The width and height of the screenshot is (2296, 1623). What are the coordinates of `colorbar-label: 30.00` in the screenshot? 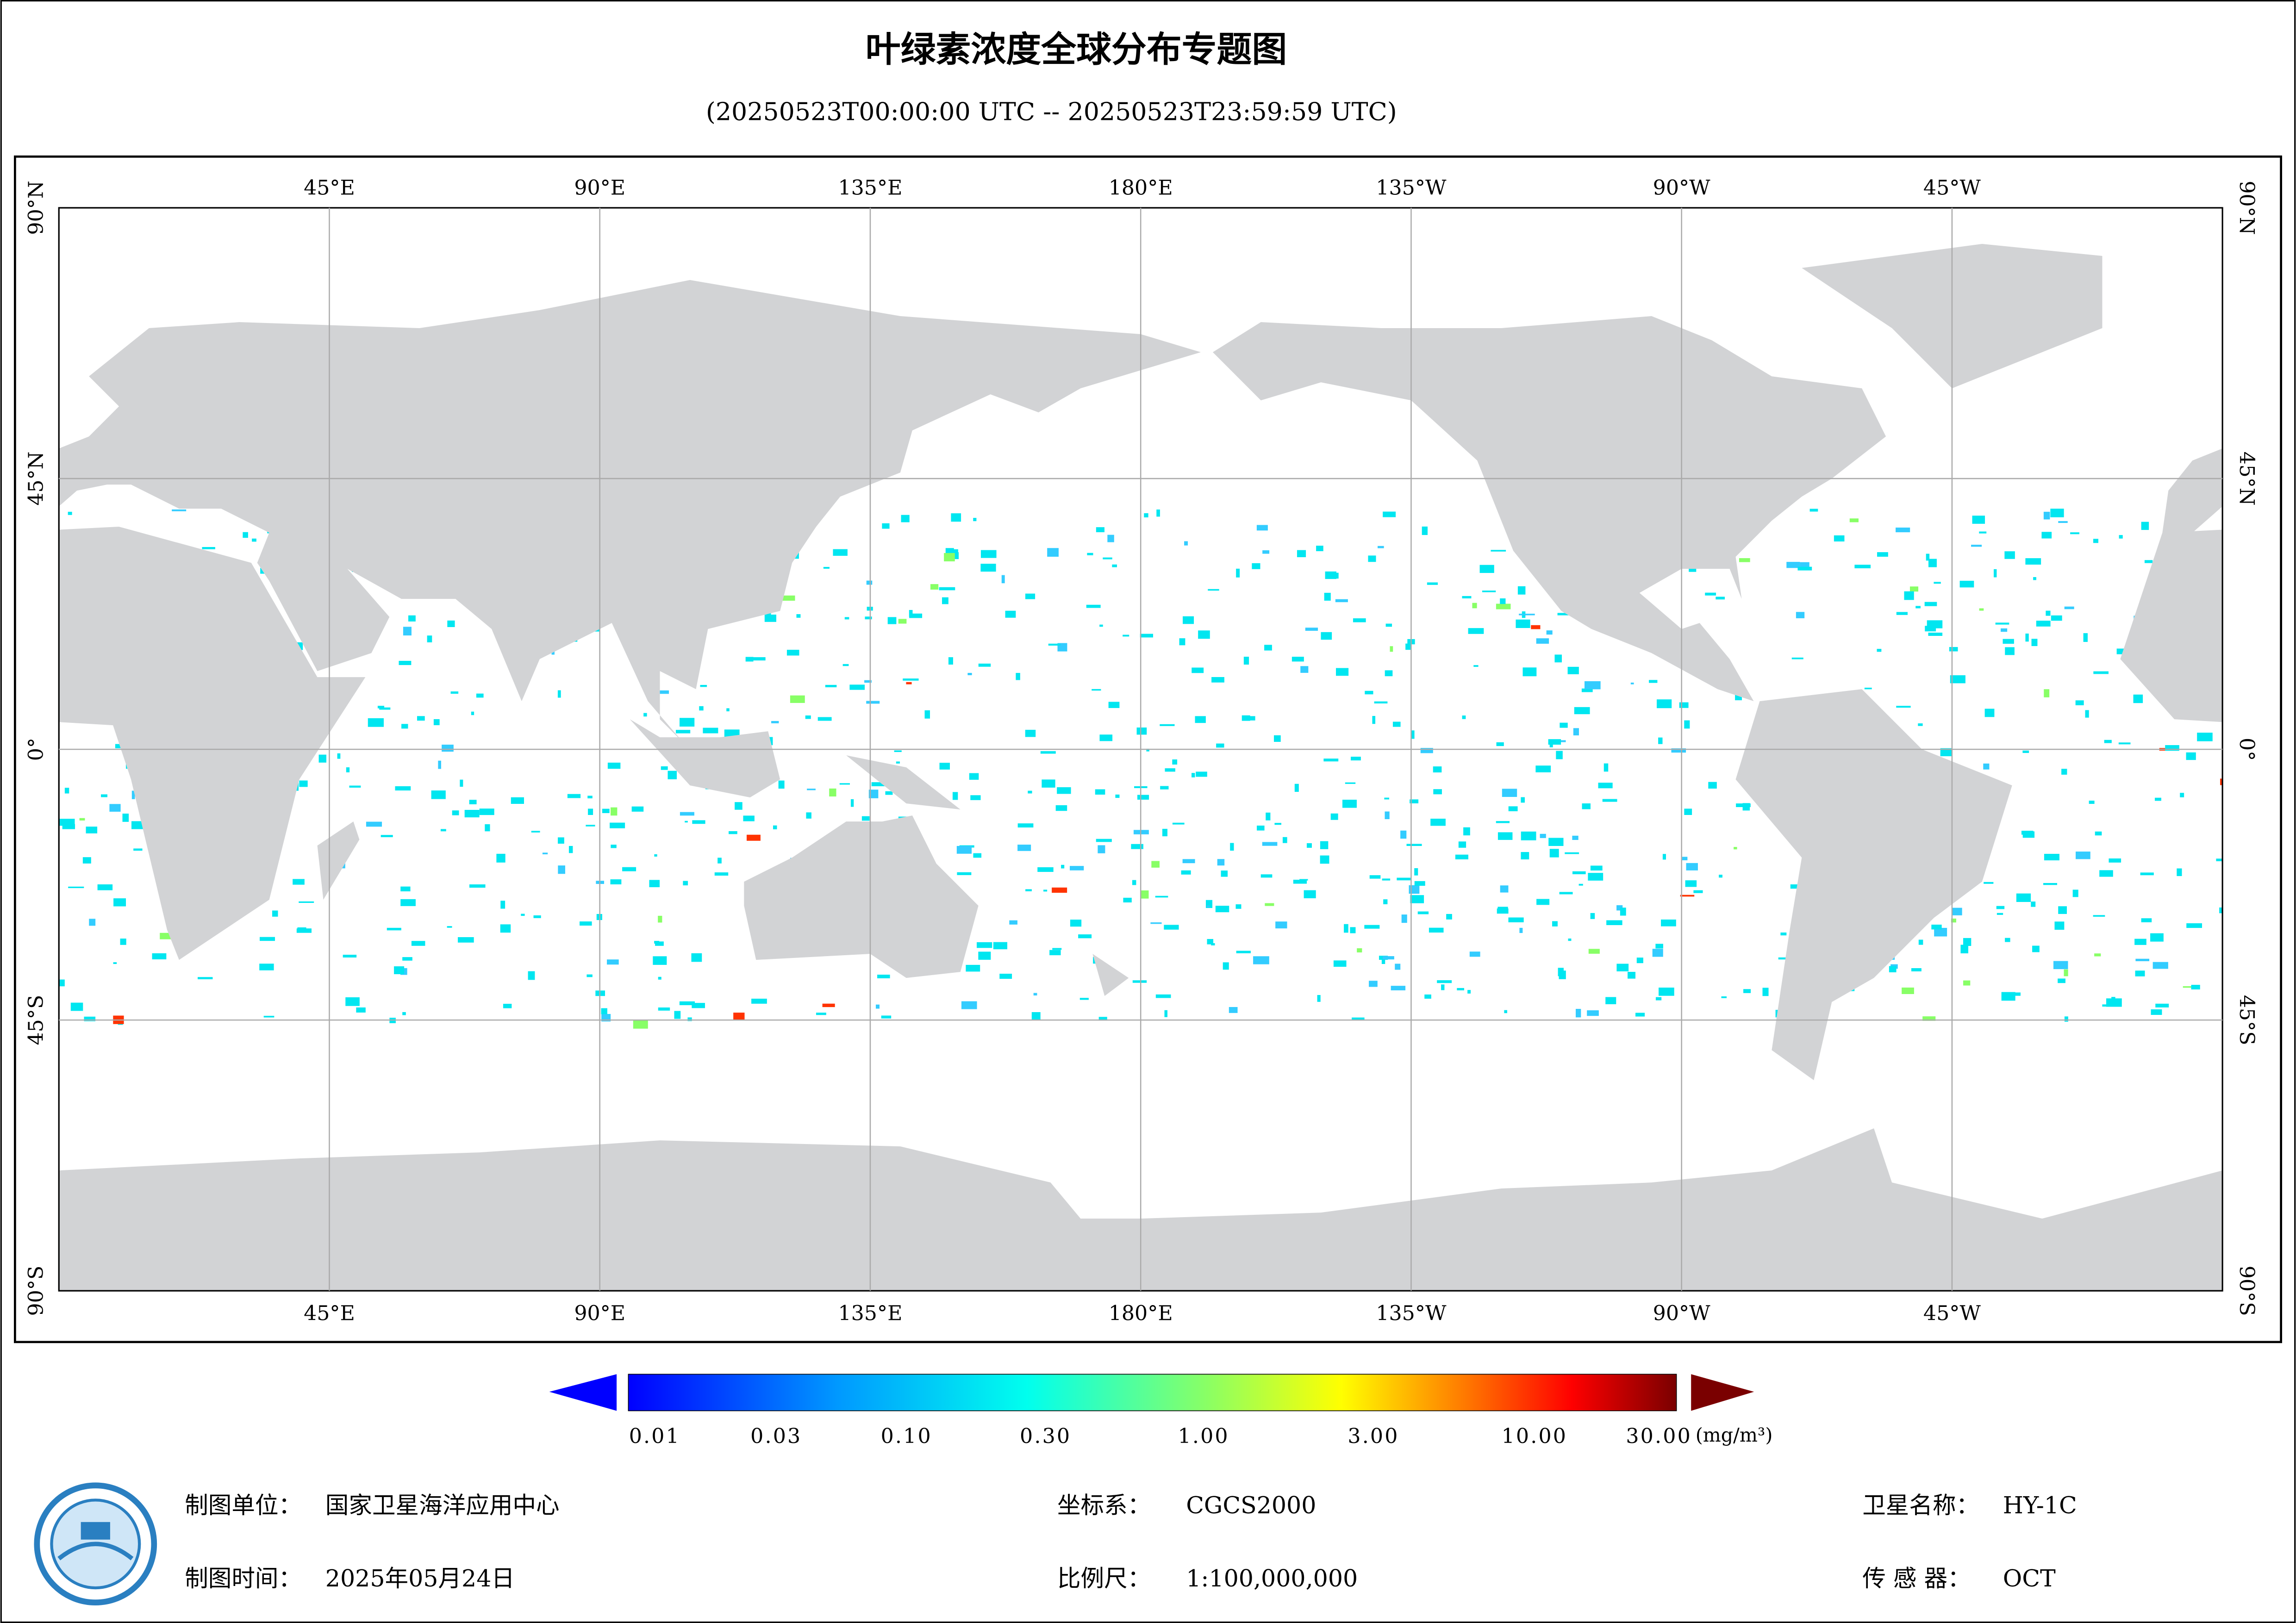 It's located at (1659, 1436).